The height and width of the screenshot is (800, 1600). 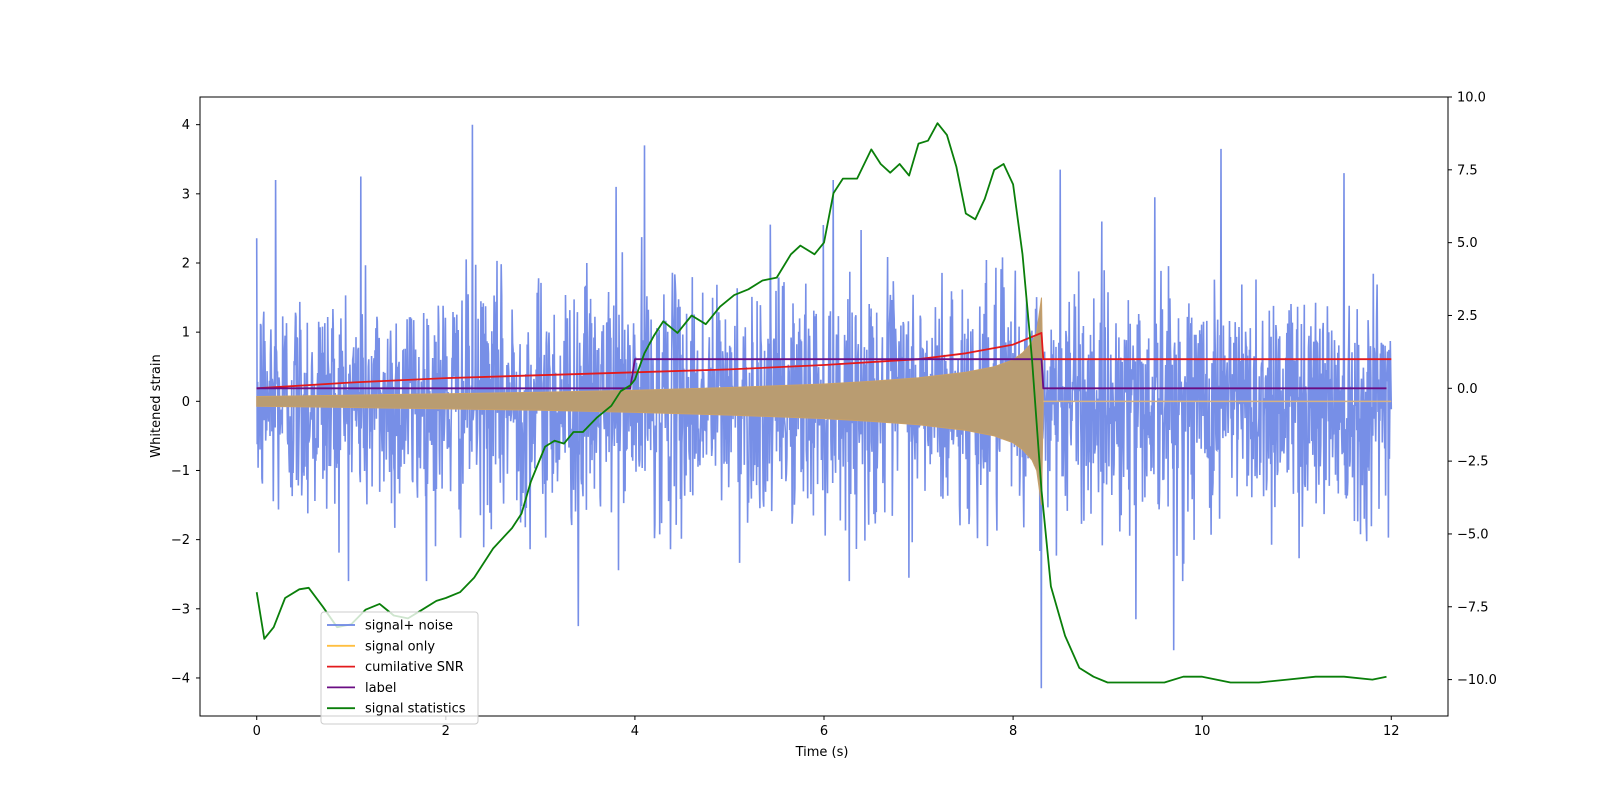 What do you see at coordinates (156, 405) in the screenshot?
I see `y-axis-left-label: Whitened strain` at bounding box center [156, 405].